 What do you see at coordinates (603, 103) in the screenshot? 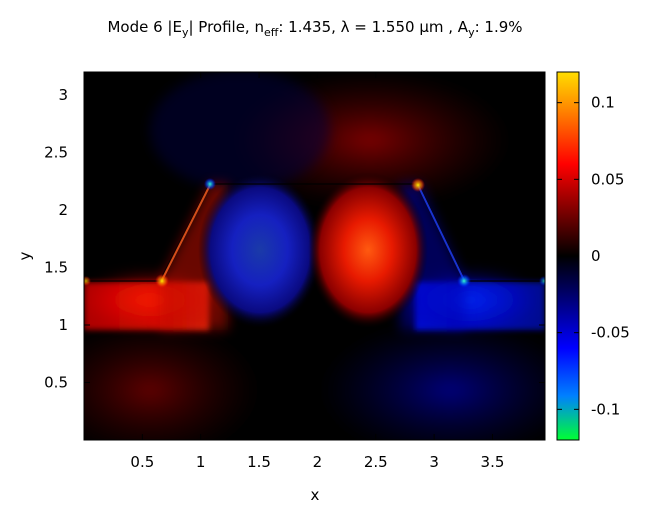
I see `colorbar-tick-label: 0.1` at bounding box center [603, 103].